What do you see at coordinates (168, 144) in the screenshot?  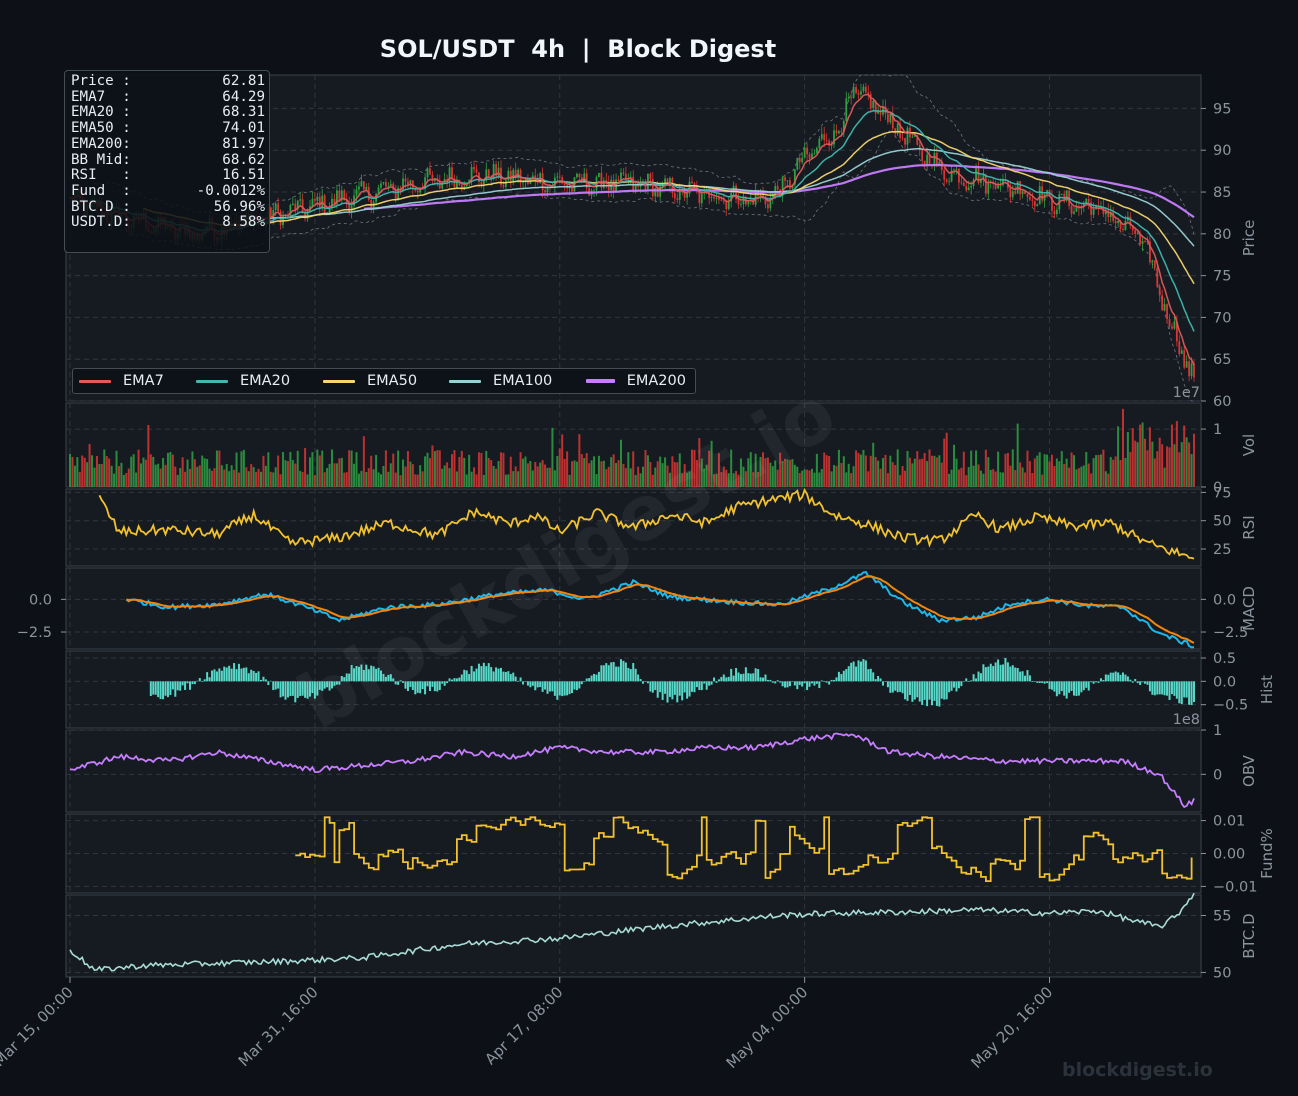 I see `info-row: EMA200: 81.97` at bounding box center [168, 144].